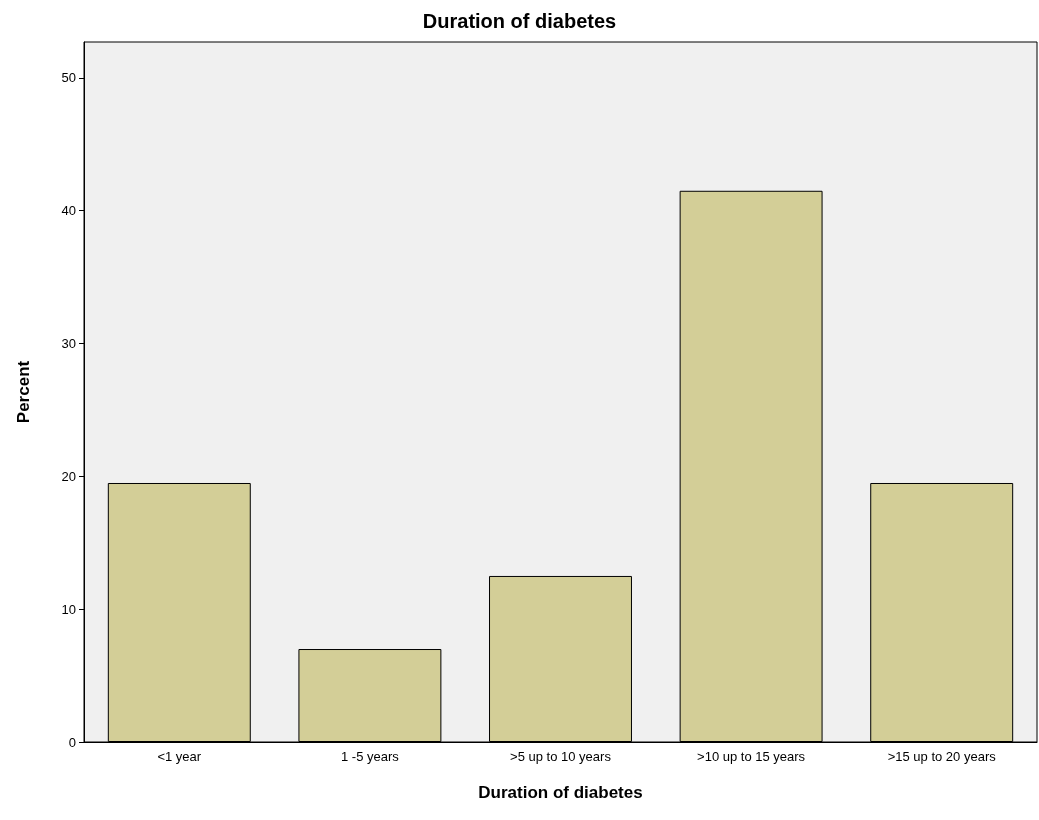  What do you see at coordinates (68, 211) in the screenshot?
I see `y-tick-label: 40` at bounding box center [68, 211].